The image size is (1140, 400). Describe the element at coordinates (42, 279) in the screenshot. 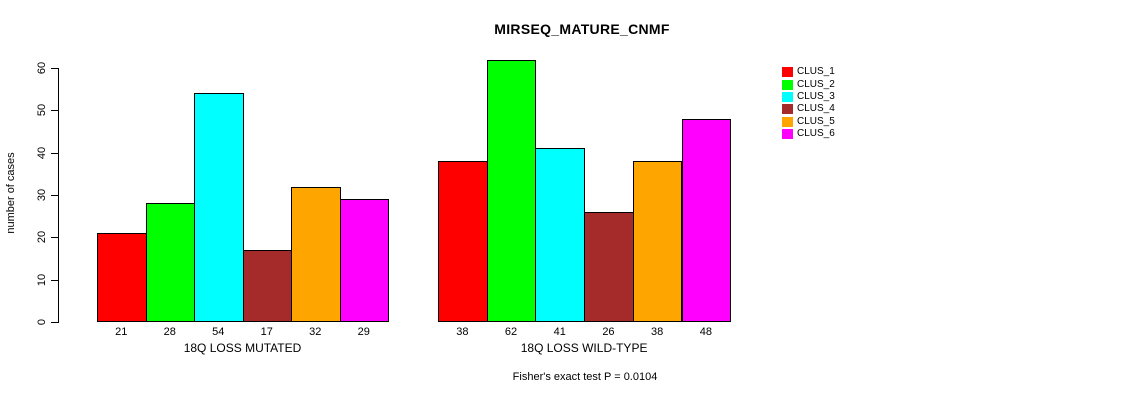

I see `y-axis-tick-label: 10` at that location.